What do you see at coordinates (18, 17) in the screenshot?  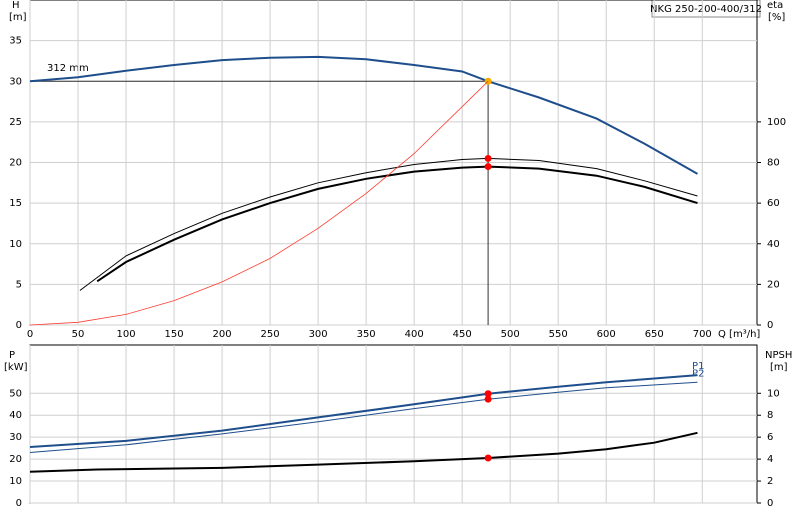 I see `y-unit: [m]` at bounding box center [18, 17].